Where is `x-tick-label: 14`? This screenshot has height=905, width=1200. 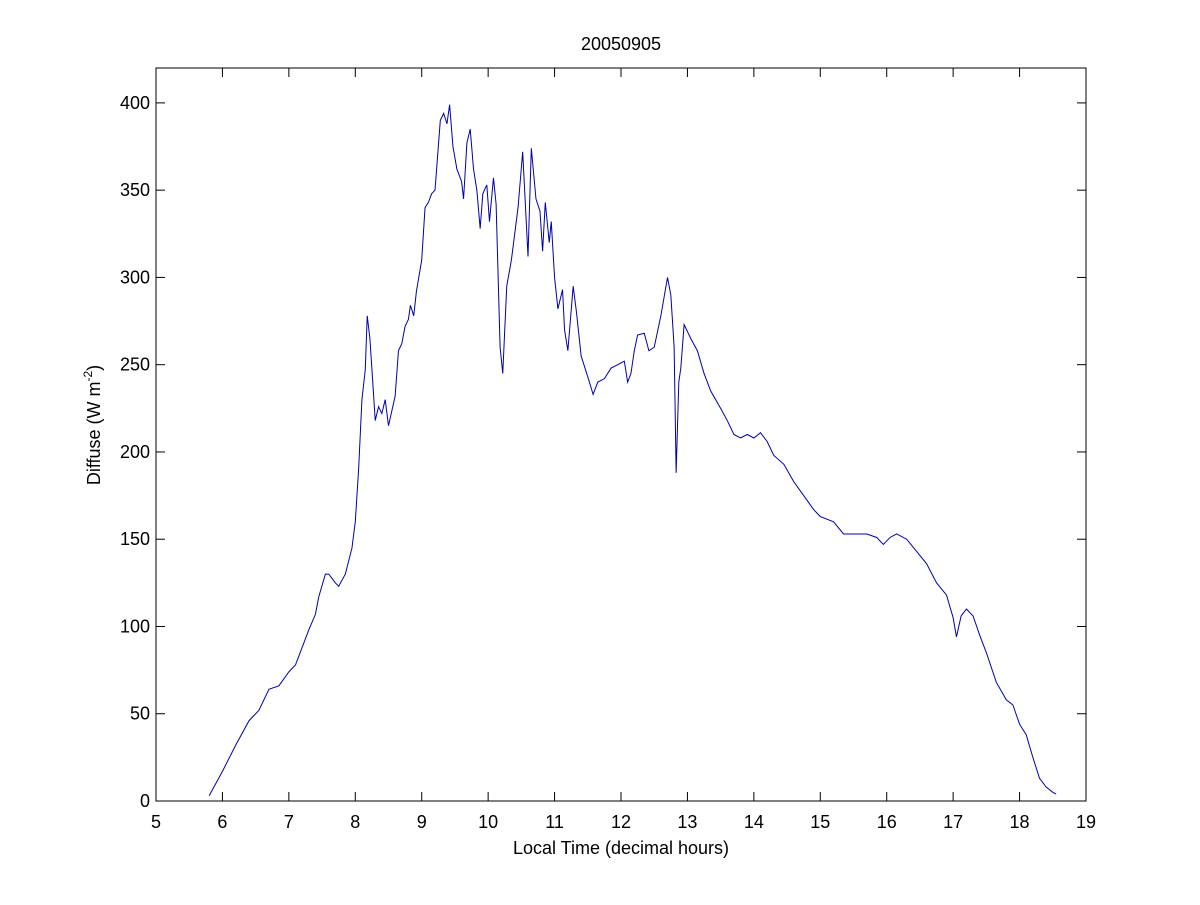 x-tick-label: 14 is located at coordinates (754, 822).